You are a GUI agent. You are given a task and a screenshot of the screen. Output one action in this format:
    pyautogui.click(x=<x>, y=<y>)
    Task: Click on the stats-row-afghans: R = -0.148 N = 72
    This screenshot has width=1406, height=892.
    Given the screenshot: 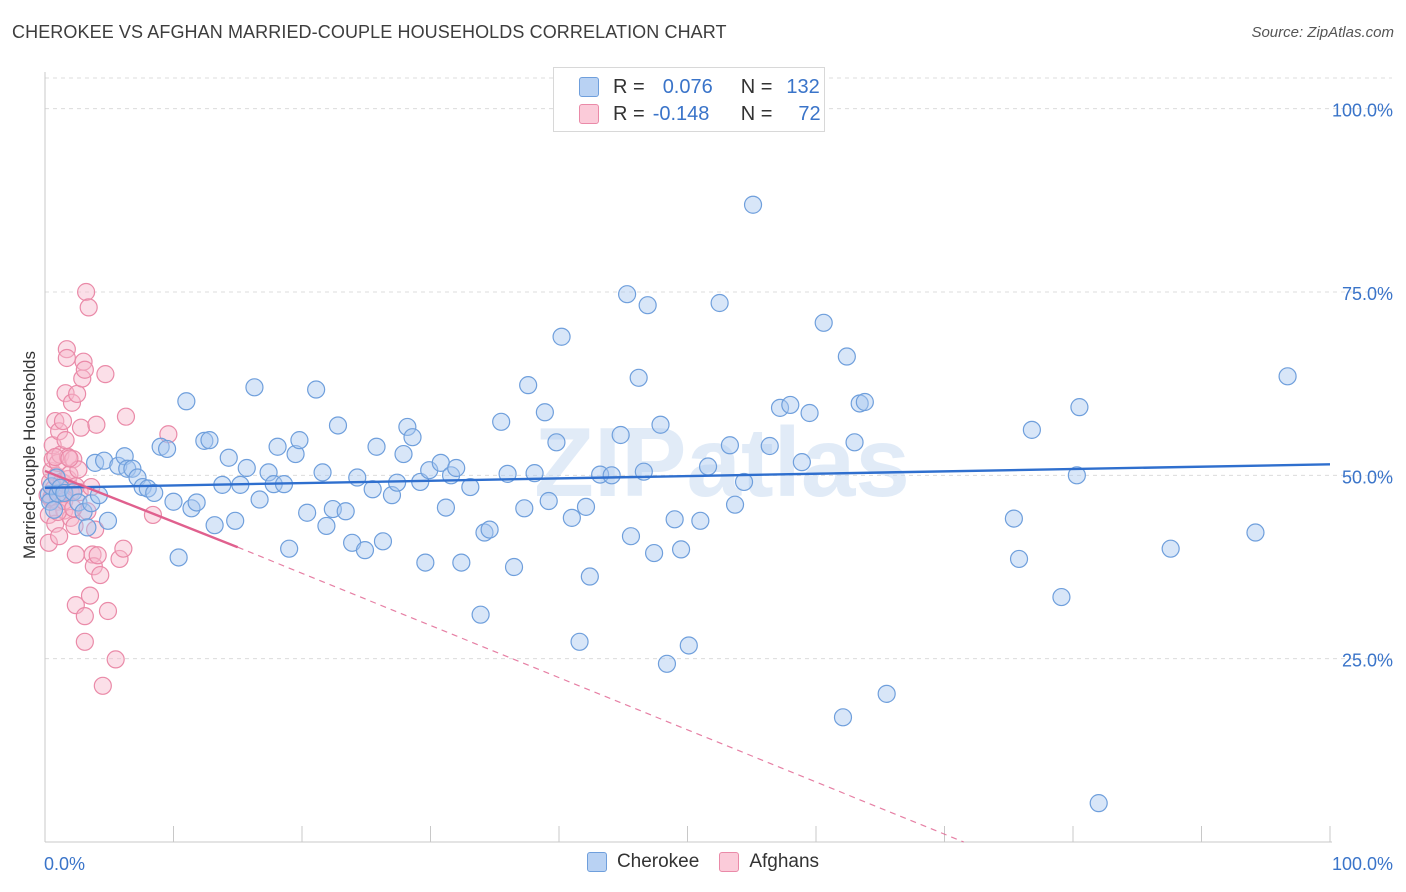 What is the action you would take?
    pyautogui.click(x=687, y=114)
    